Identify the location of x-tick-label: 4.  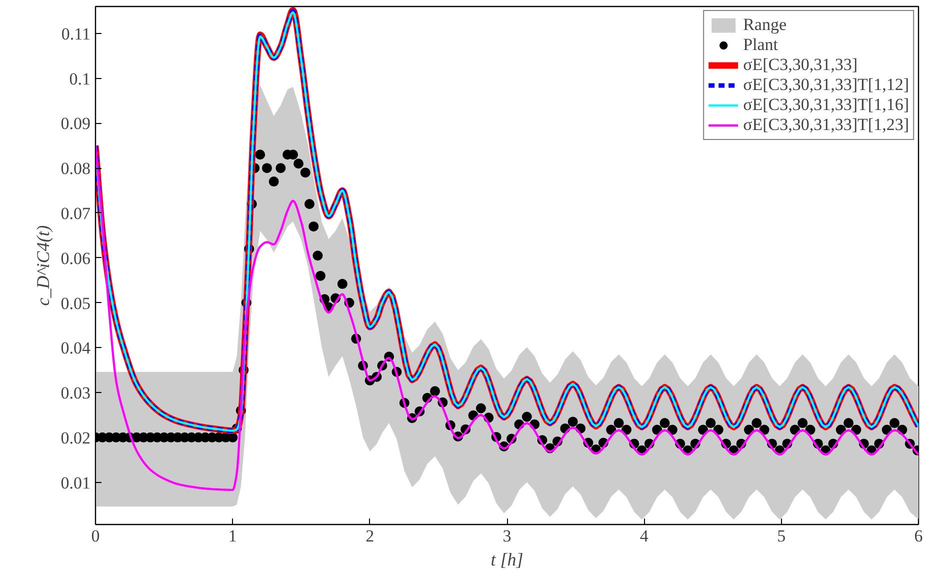
(644, 536).